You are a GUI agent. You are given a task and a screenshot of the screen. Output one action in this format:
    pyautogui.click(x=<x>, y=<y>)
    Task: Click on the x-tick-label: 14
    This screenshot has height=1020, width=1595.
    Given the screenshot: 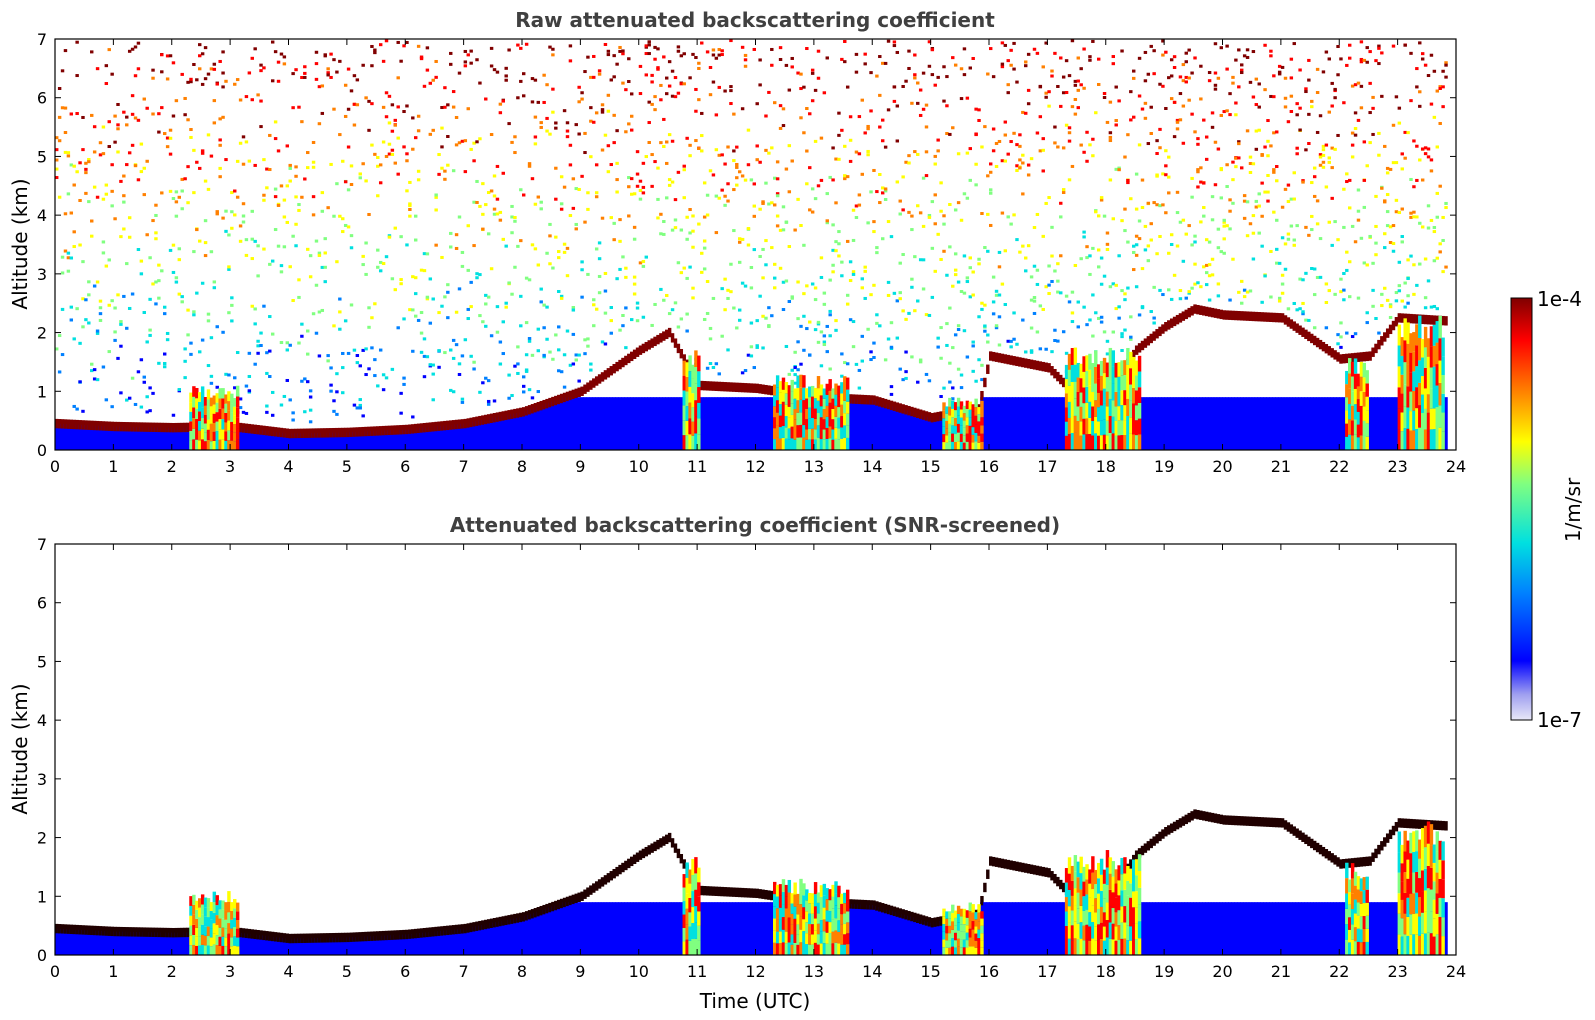 What is the action you would take?
    pyautogui.click(x=872, y=466)
    